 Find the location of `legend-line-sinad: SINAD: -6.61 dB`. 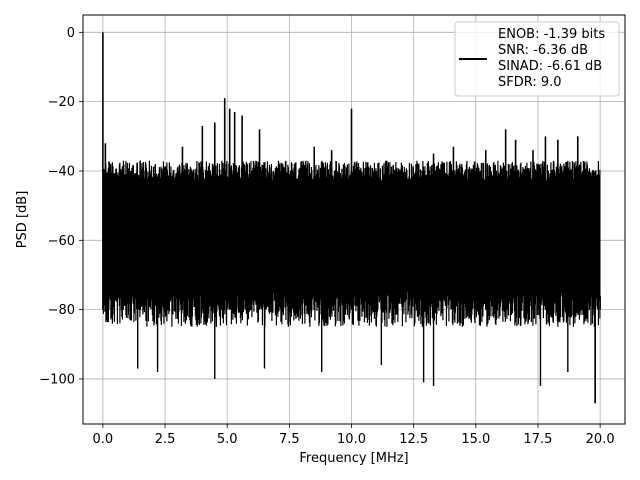

legend-line-sinad: SINAD: -6.61 dB is located at coordinates (550, 66).